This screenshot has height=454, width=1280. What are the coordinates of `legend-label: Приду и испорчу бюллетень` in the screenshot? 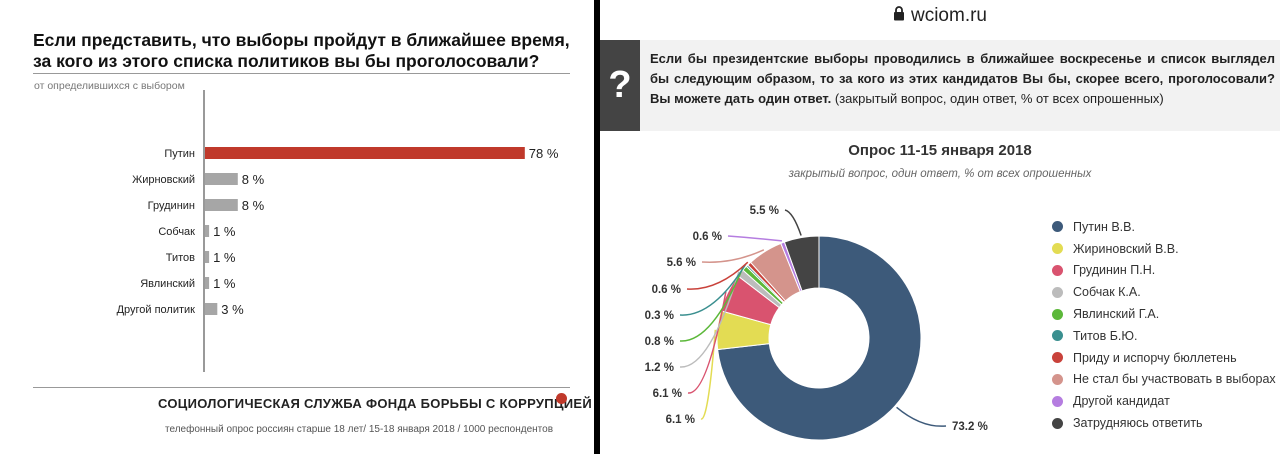 It's located at (1155, 357).